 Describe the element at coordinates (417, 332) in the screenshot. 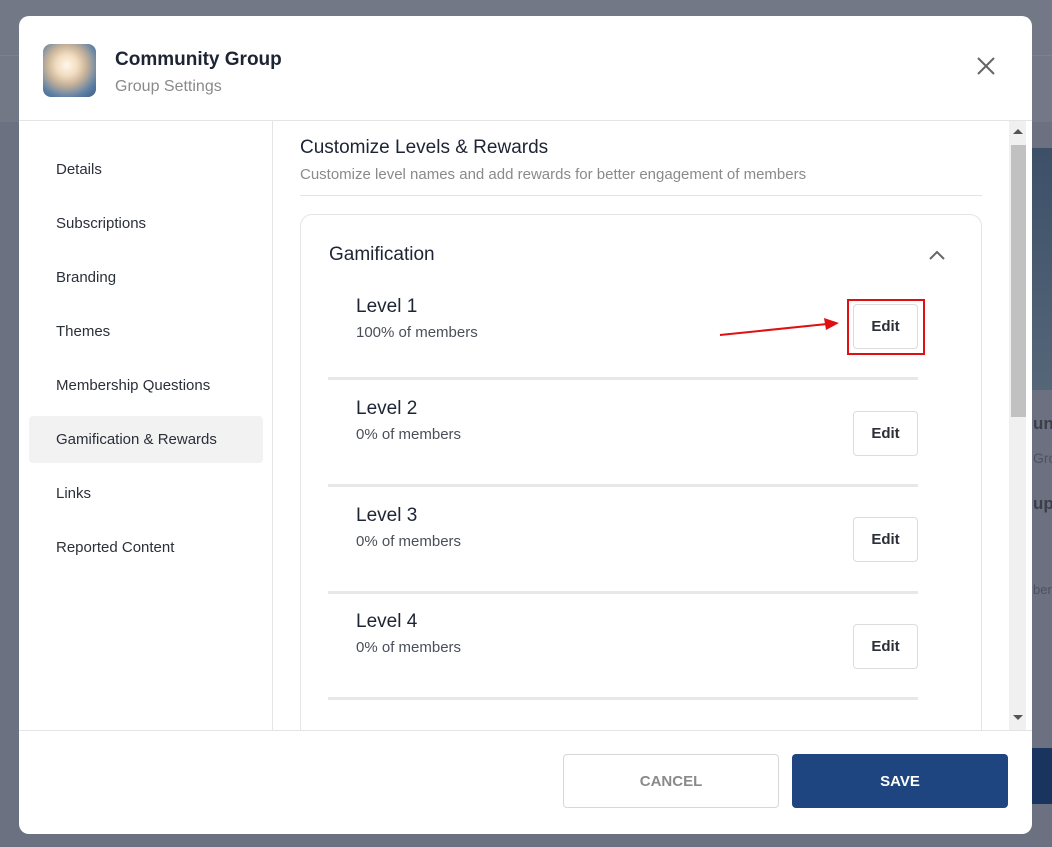

I see `level-members: 100% of members` at that location.